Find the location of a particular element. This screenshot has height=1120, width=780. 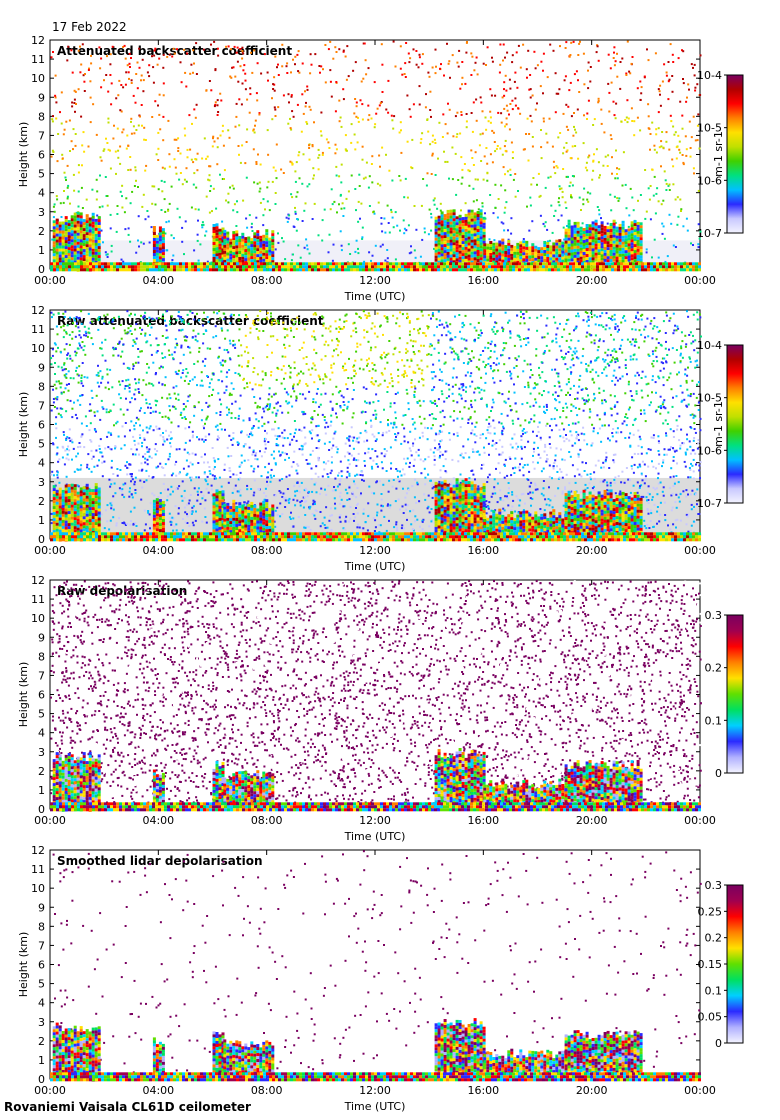

colorbar-tick-label: 10-6 is located at coordinates (709, 180).